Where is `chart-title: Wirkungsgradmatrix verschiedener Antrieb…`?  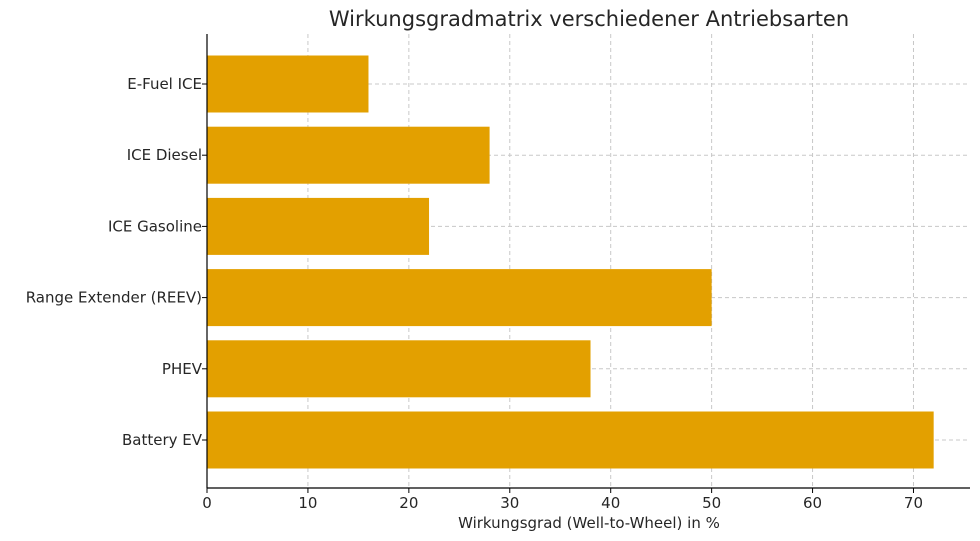
chart-title: Wirkungsgradmatrix verschiedener Antrieb… is located at coordinates (589, 19).